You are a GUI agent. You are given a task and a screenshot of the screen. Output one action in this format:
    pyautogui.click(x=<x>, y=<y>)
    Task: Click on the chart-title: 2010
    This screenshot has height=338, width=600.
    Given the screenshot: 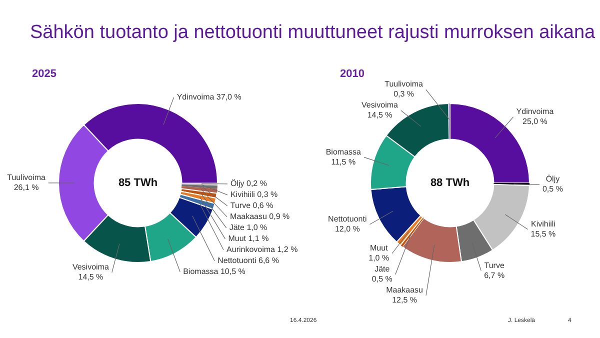 What is the action you would take?
    pyautogui.click(x=352, y=74)
    